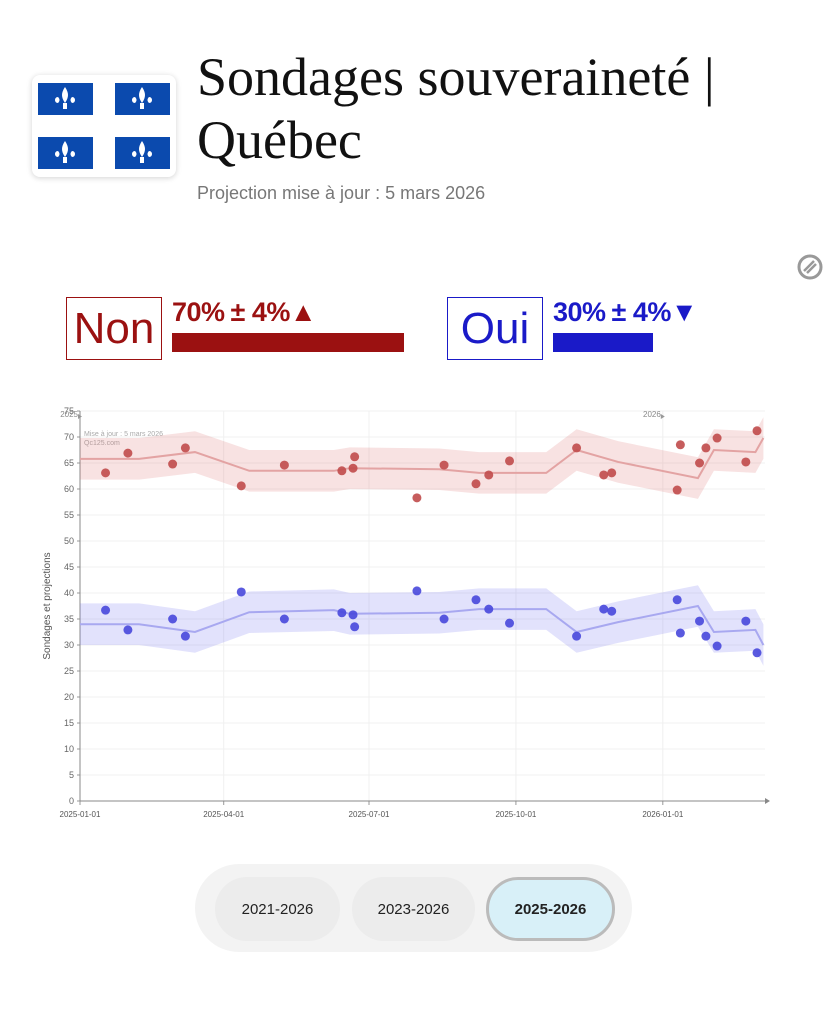  Describe the element at coordinates (662, 814) in the screenshot. I see `x-tick-label: 2026-01-01` at that location.